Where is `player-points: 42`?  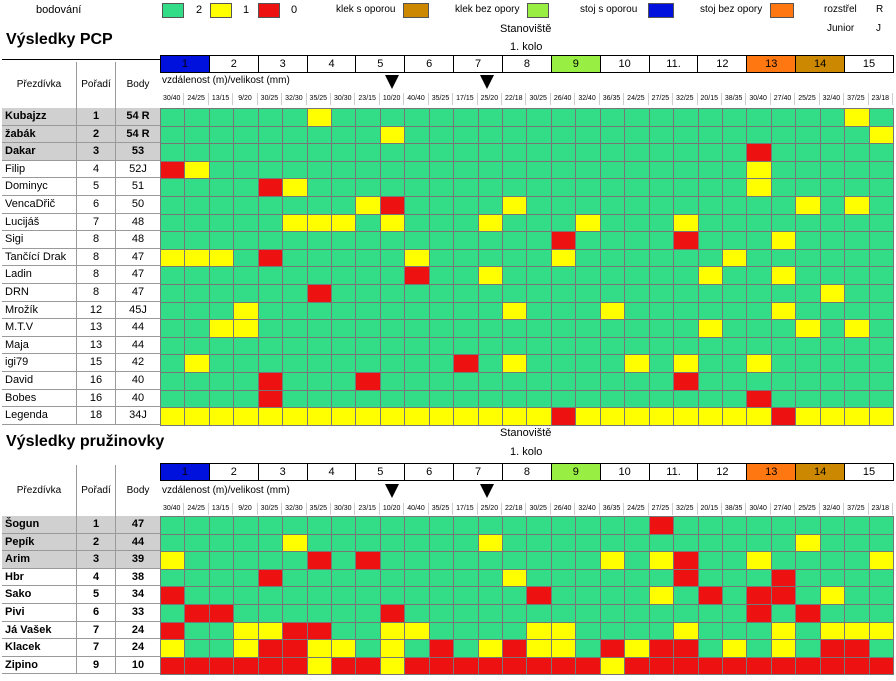
player-points: 42 is located at coordinates (138, 362).